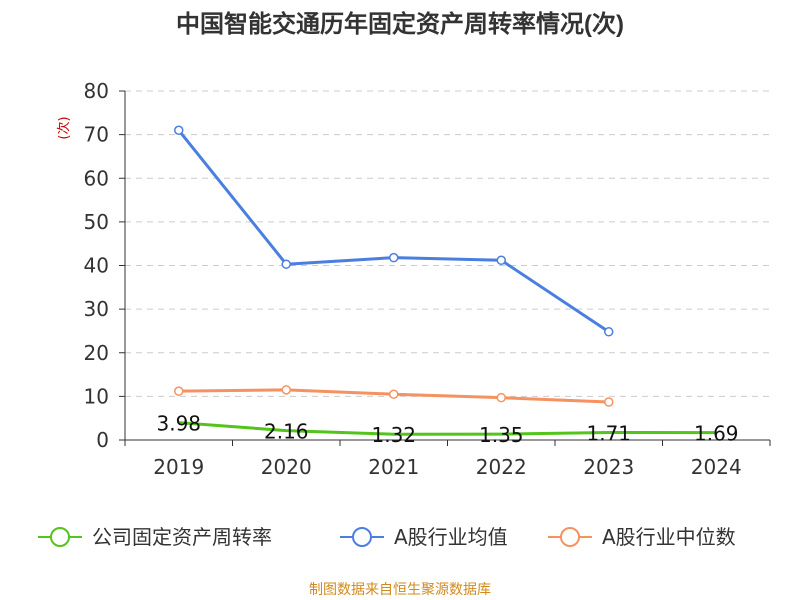  What do you see at coordinates (96, 396) in the screenshot?
I see `y-tick-label: 10` at bounding box center [96, 396].